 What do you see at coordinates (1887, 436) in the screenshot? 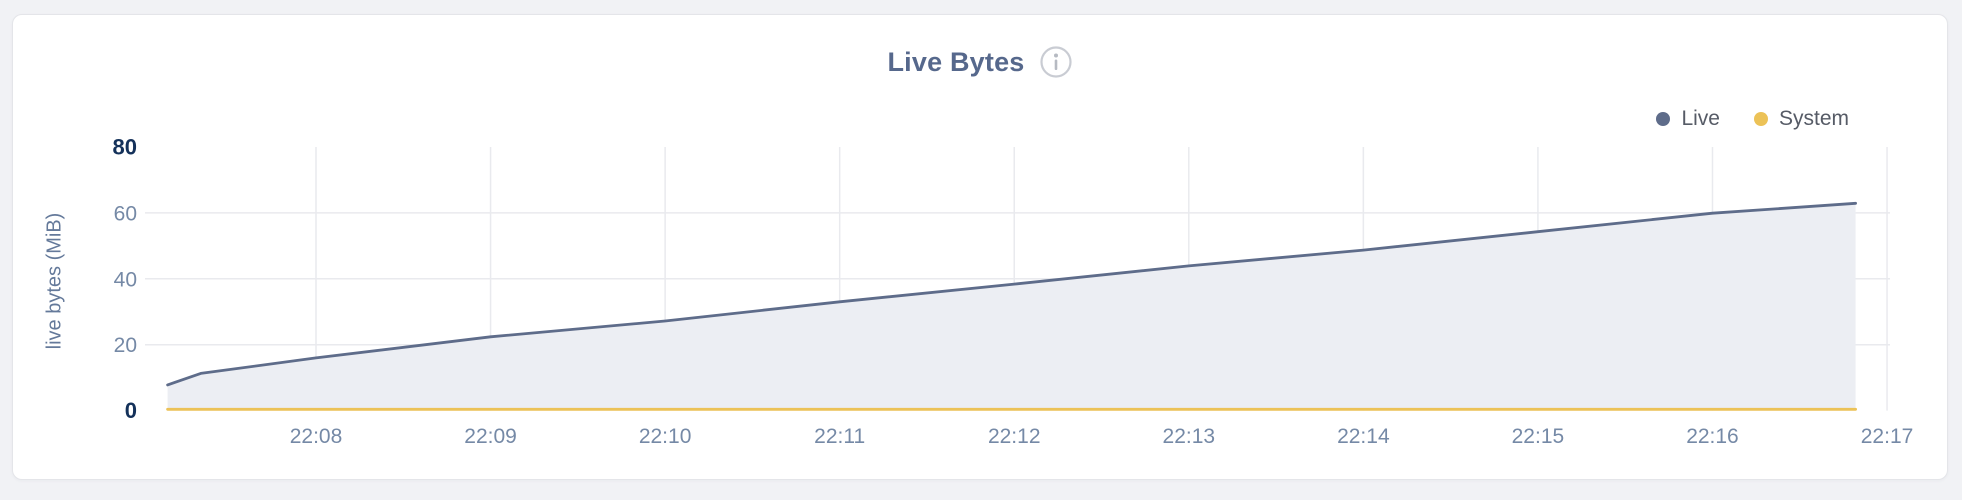
I see `x-tick-label: 22:17` at bounding box center [1887, 436].